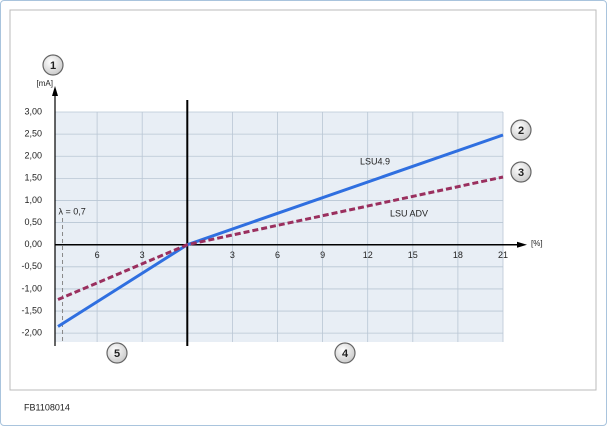 This screenshot has height=426, width=607. Describe the element at coordinates (72, 211) in the screenshot. I see `lambda-label: λ = 0,7` at that location.